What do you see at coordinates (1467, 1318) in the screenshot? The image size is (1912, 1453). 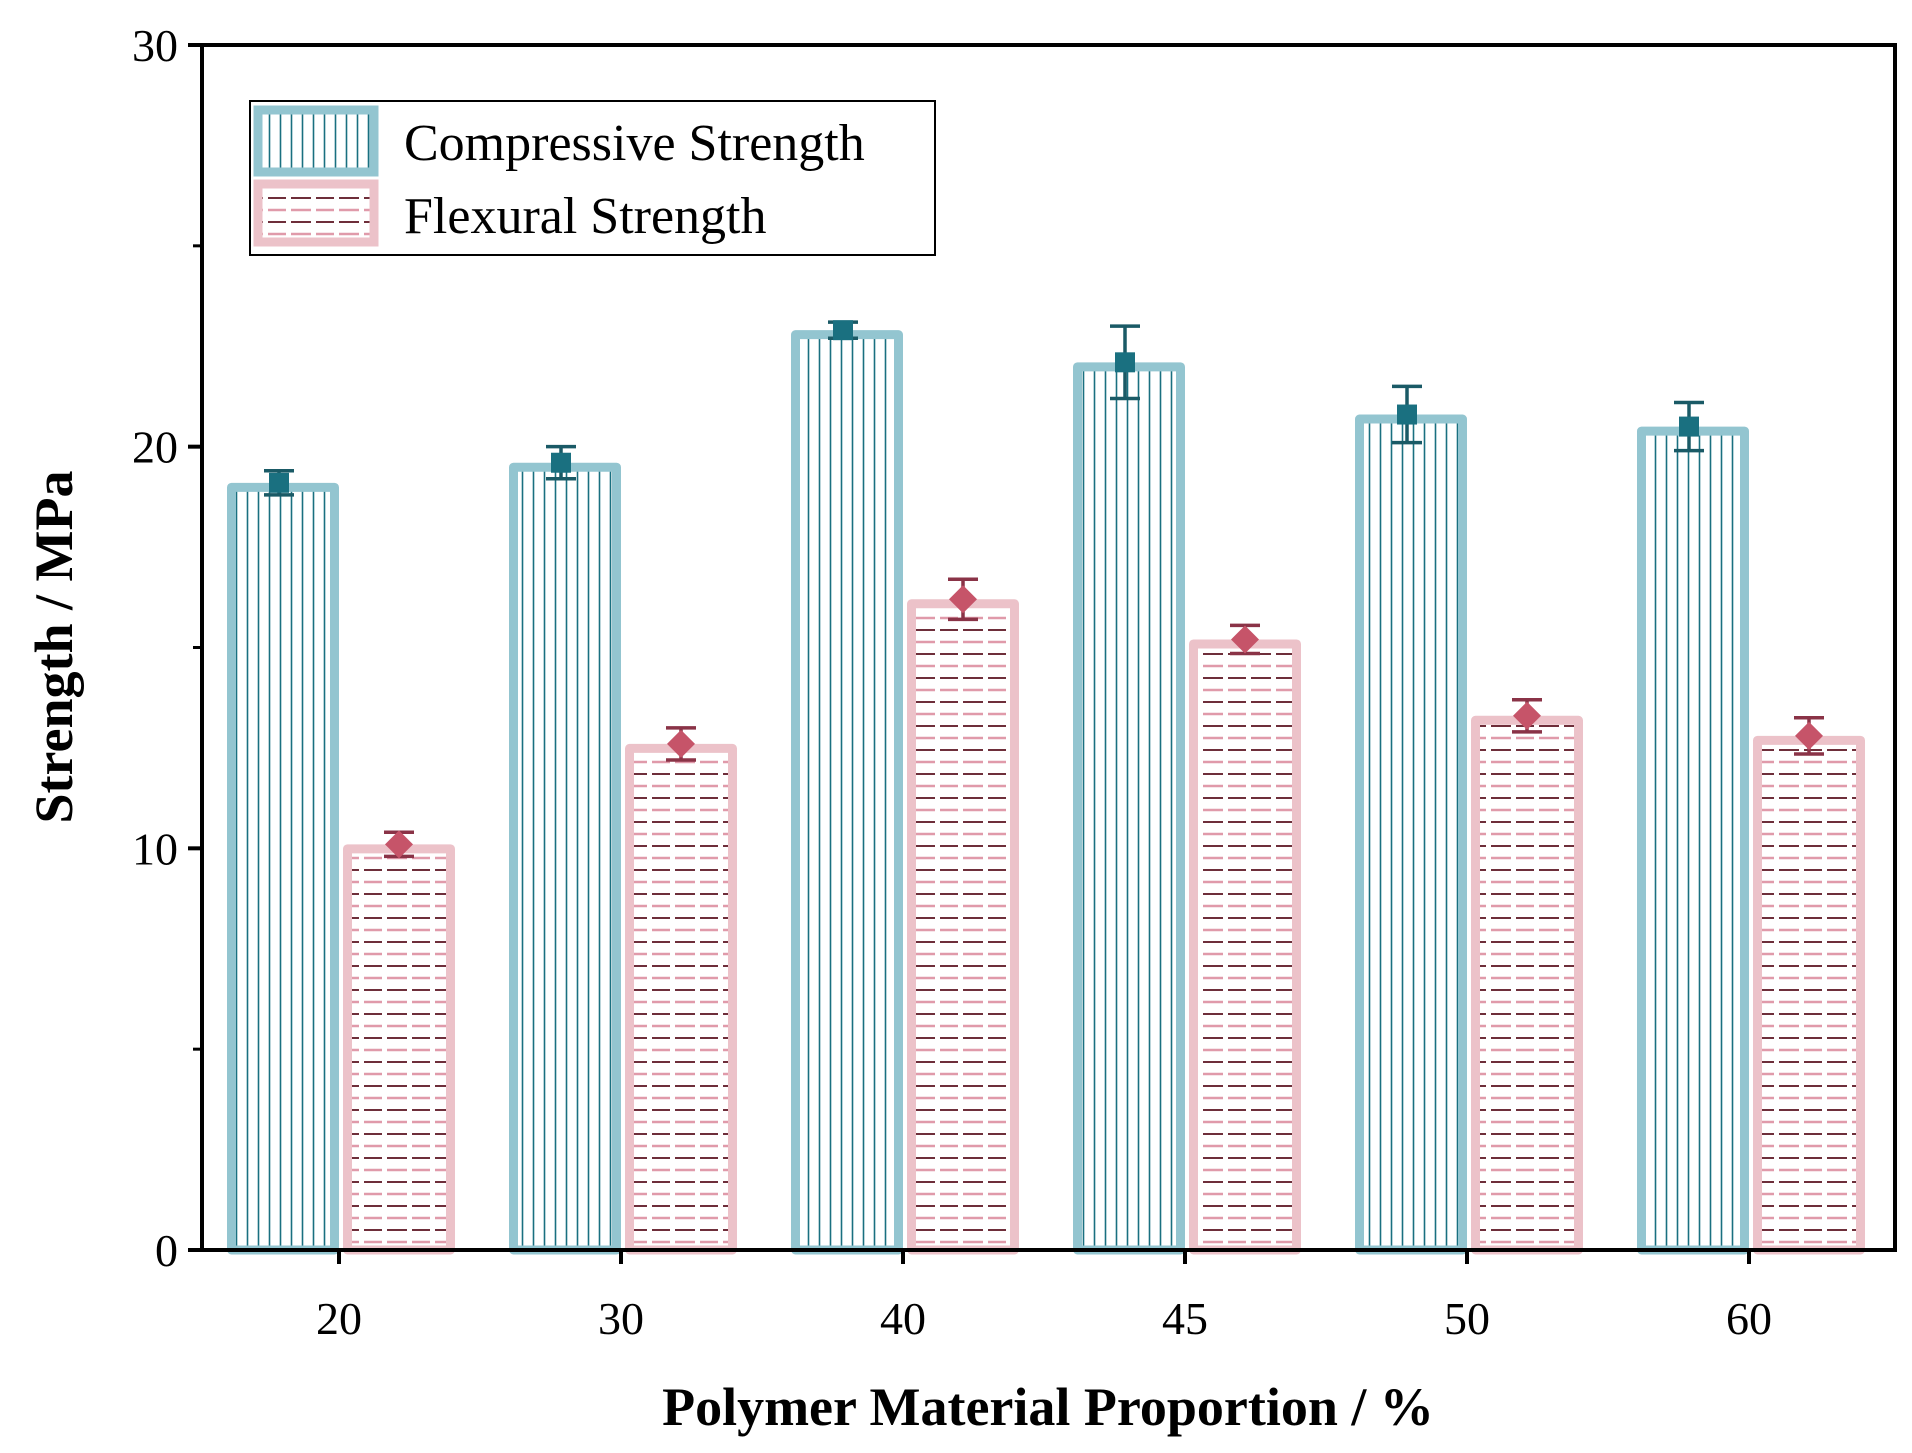 I see `x-tick-label-50: 50` at bounding box center [1467, 1318].